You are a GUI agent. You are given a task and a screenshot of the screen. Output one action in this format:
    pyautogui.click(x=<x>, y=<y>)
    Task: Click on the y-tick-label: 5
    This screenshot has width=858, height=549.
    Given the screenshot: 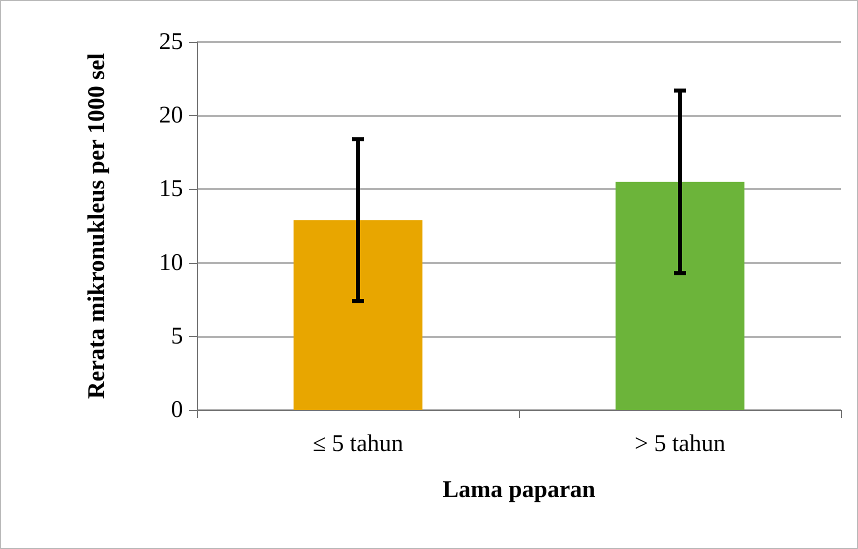 What is the action you would take?
    pyautogui.click(x=177, y=336)
    